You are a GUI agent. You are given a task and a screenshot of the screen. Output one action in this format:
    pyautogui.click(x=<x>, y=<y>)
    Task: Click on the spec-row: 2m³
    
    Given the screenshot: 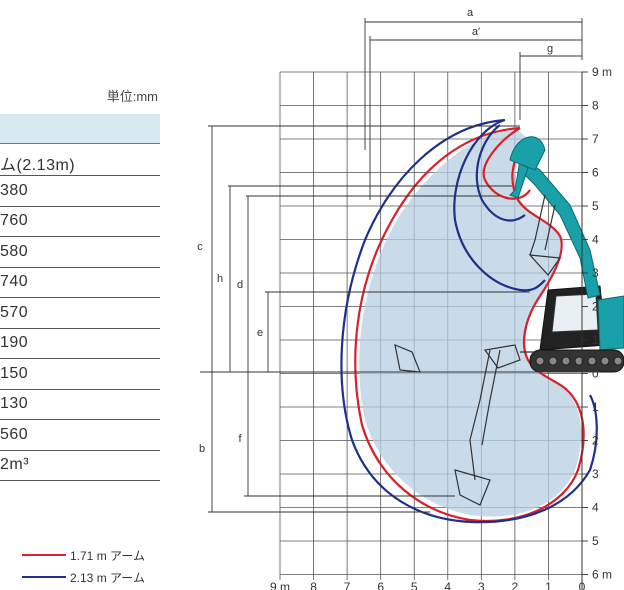 What is the action you would take?
    pyautogui.click(x=80, y=465)
    